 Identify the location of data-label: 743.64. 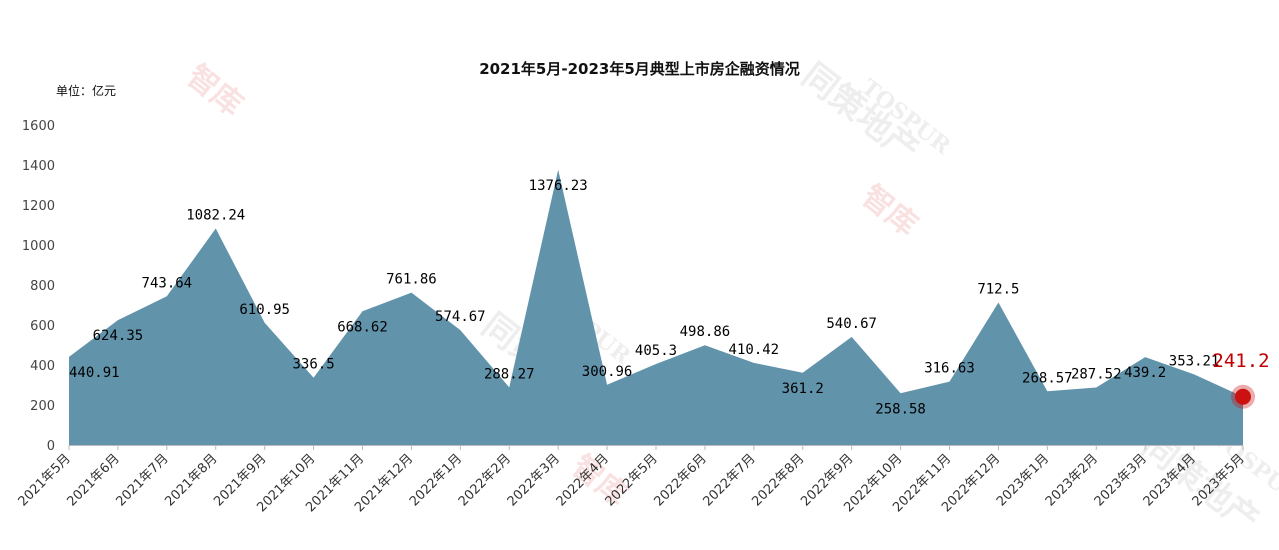
(167, 283).